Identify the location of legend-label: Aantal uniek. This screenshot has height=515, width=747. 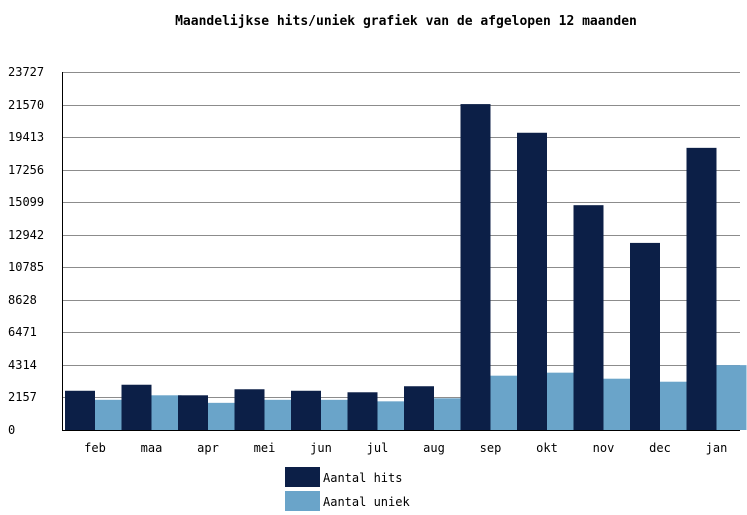
(366, 502).